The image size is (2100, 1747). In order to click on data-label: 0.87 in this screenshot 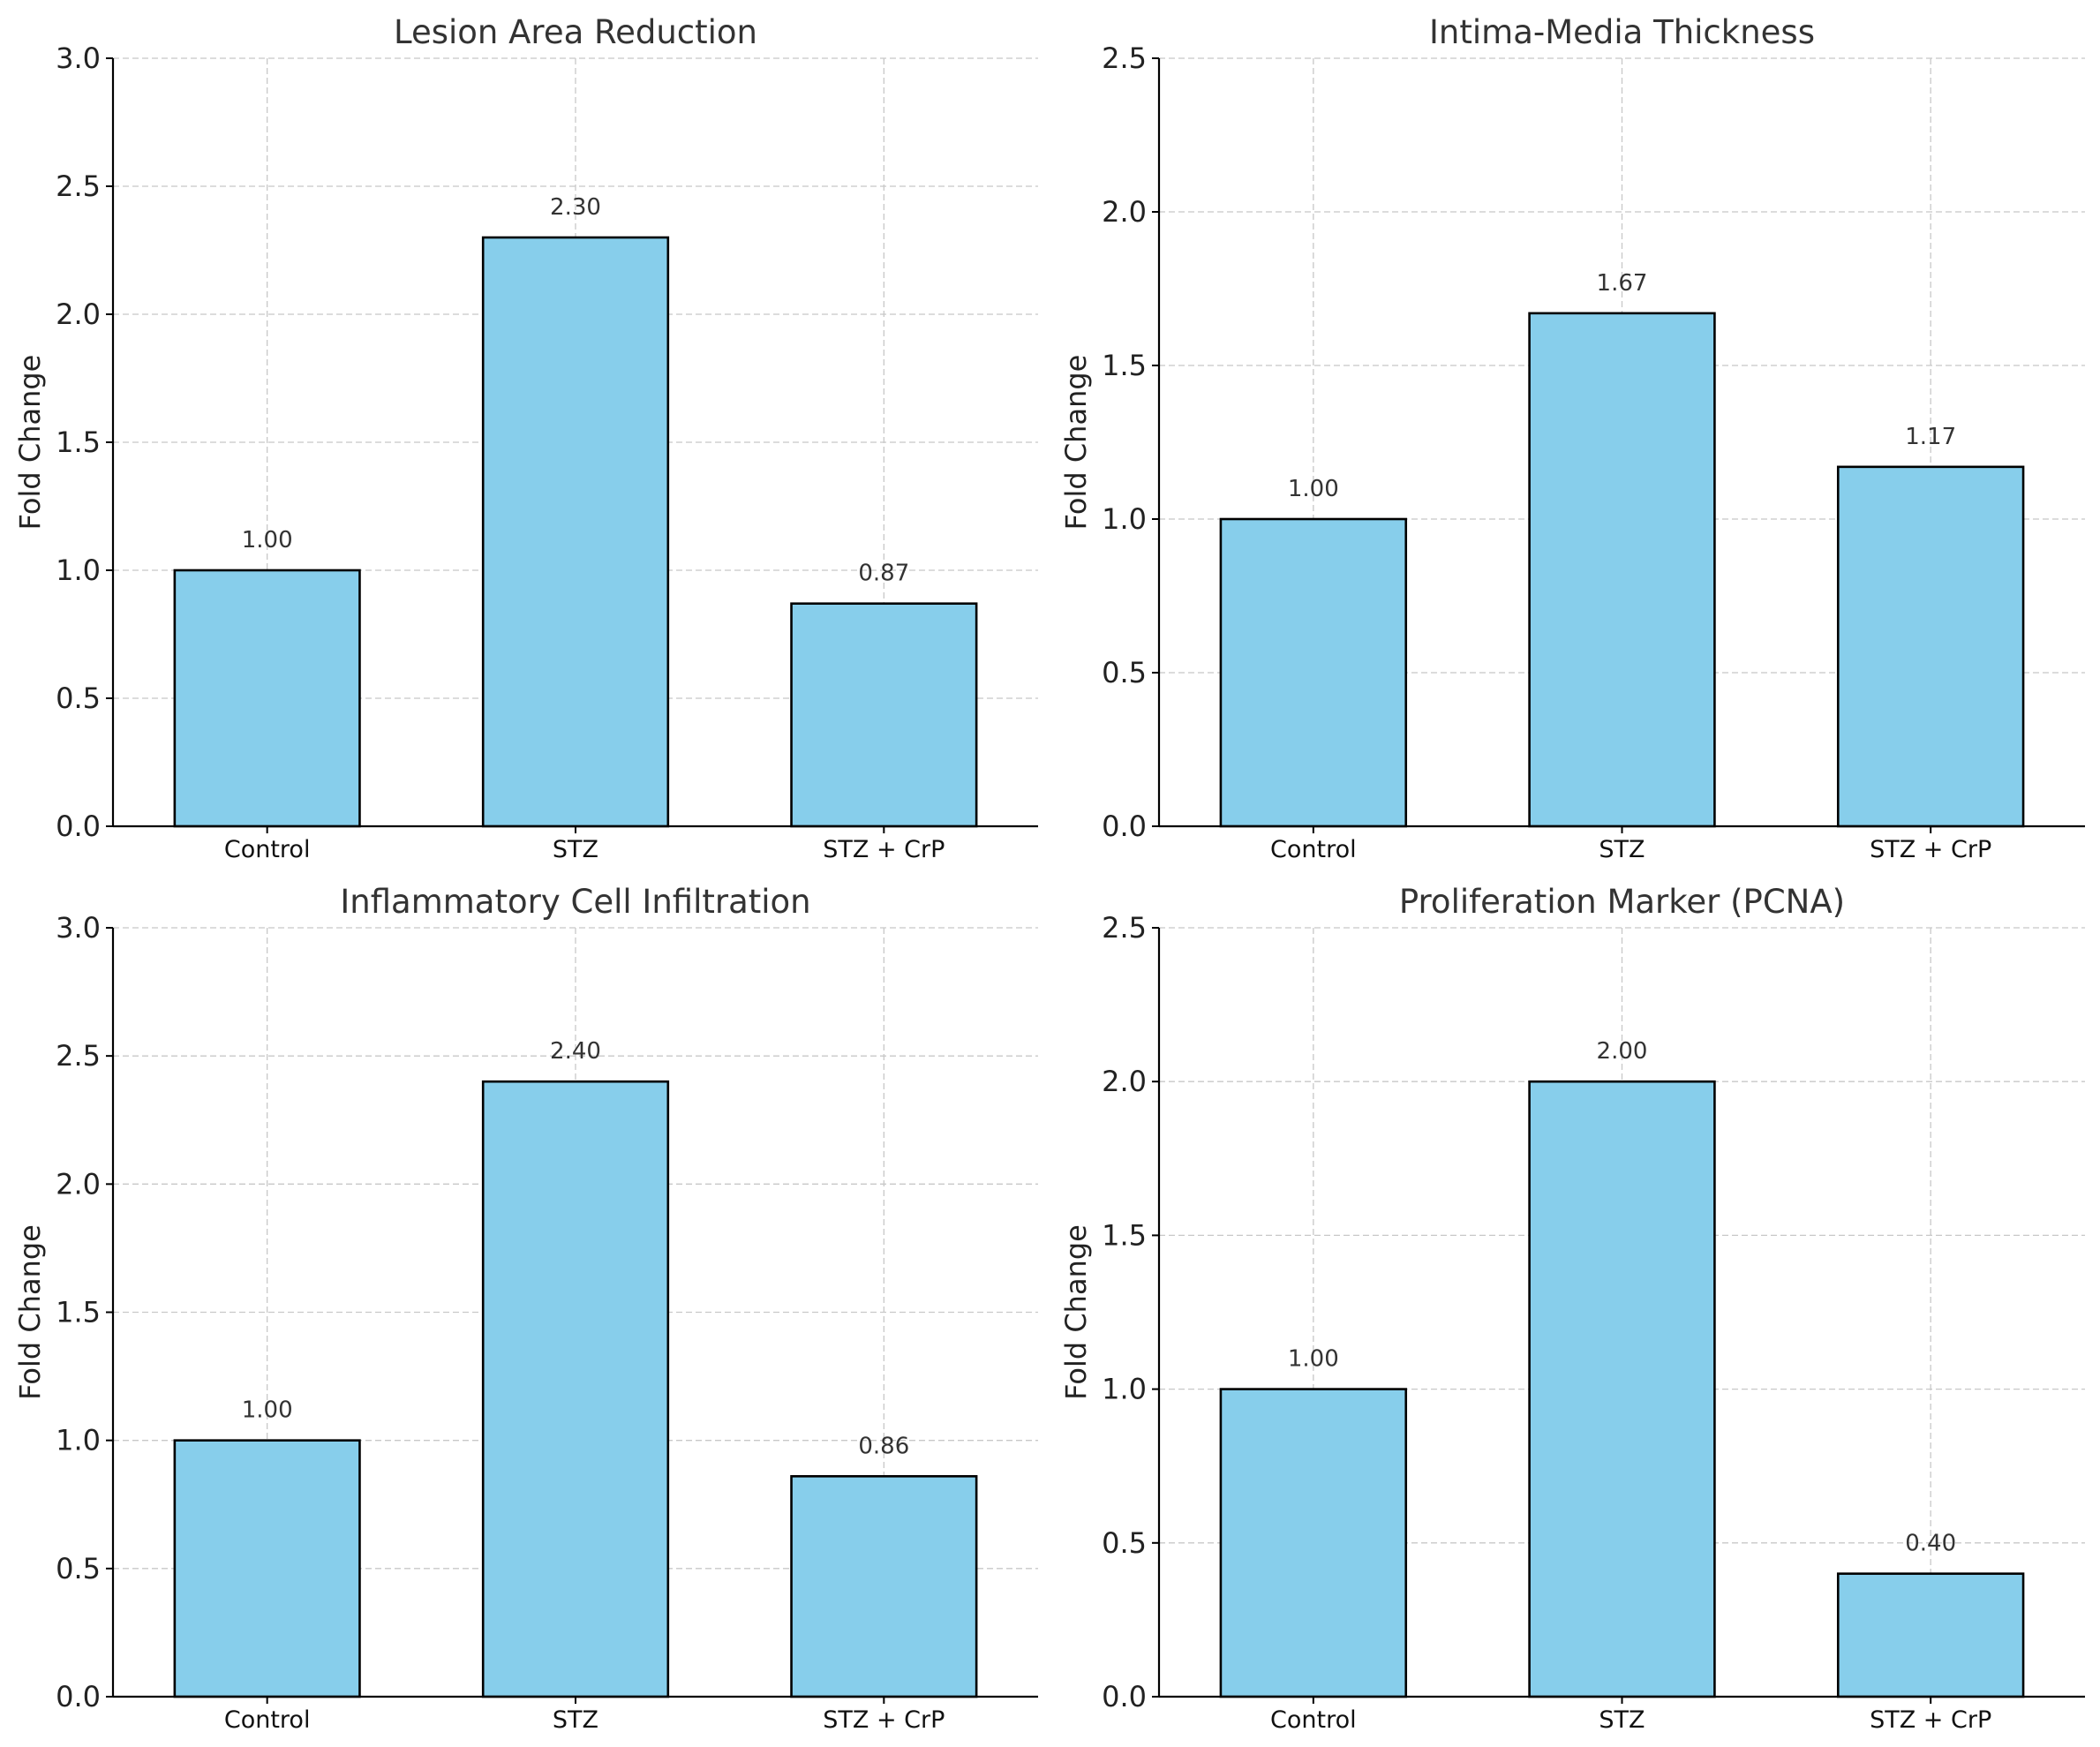, I will do `click(883, 574)`.